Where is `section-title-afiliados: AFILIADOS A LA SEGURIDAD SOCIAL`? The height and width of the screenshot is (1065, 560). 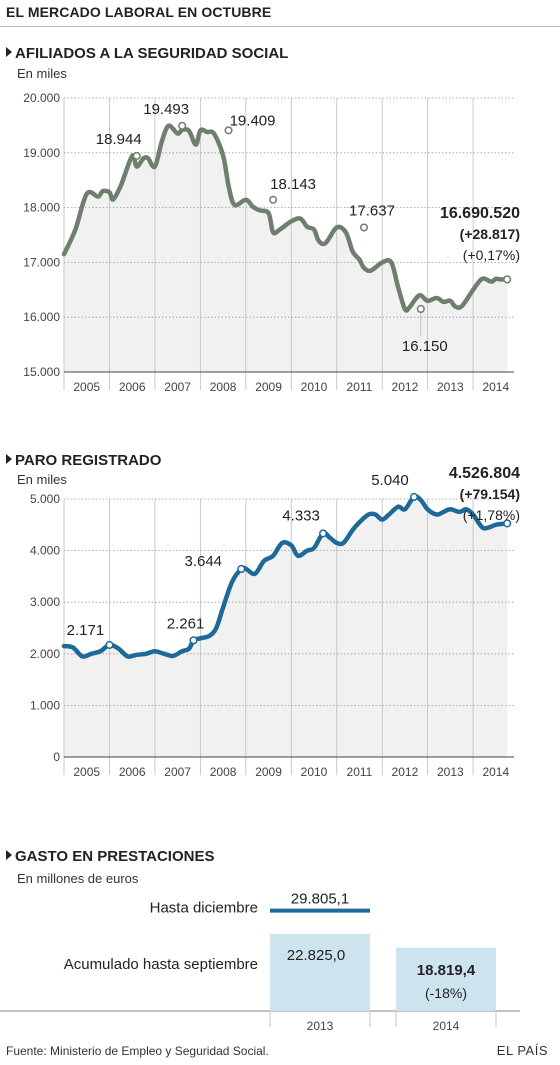 section-title-afiliados: AFILIADOS A LA SEGURIDAD SOCIAL is located at coordinates (147, 53).